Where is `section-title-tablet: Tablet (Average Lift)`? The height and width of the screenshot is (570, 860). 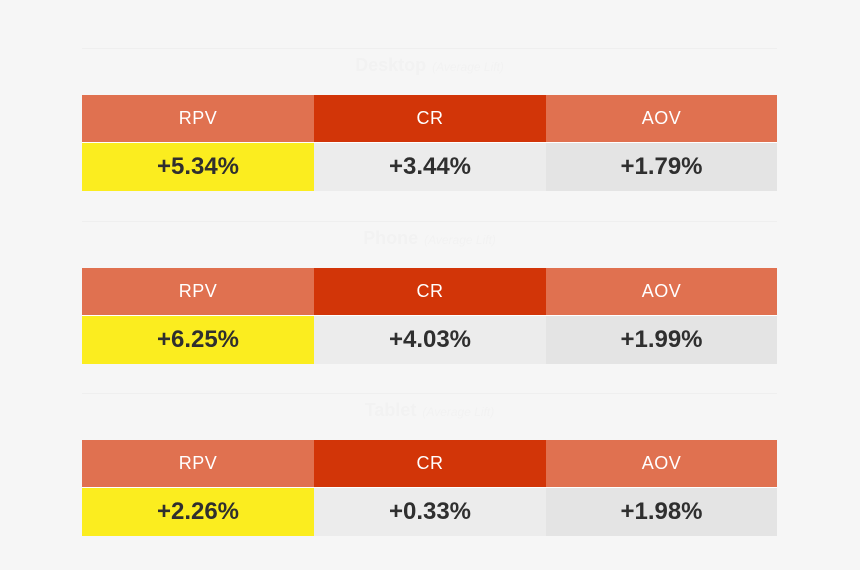
section-title-tablet: Tablet (Average Lift) is located at coordinates (429, 410).